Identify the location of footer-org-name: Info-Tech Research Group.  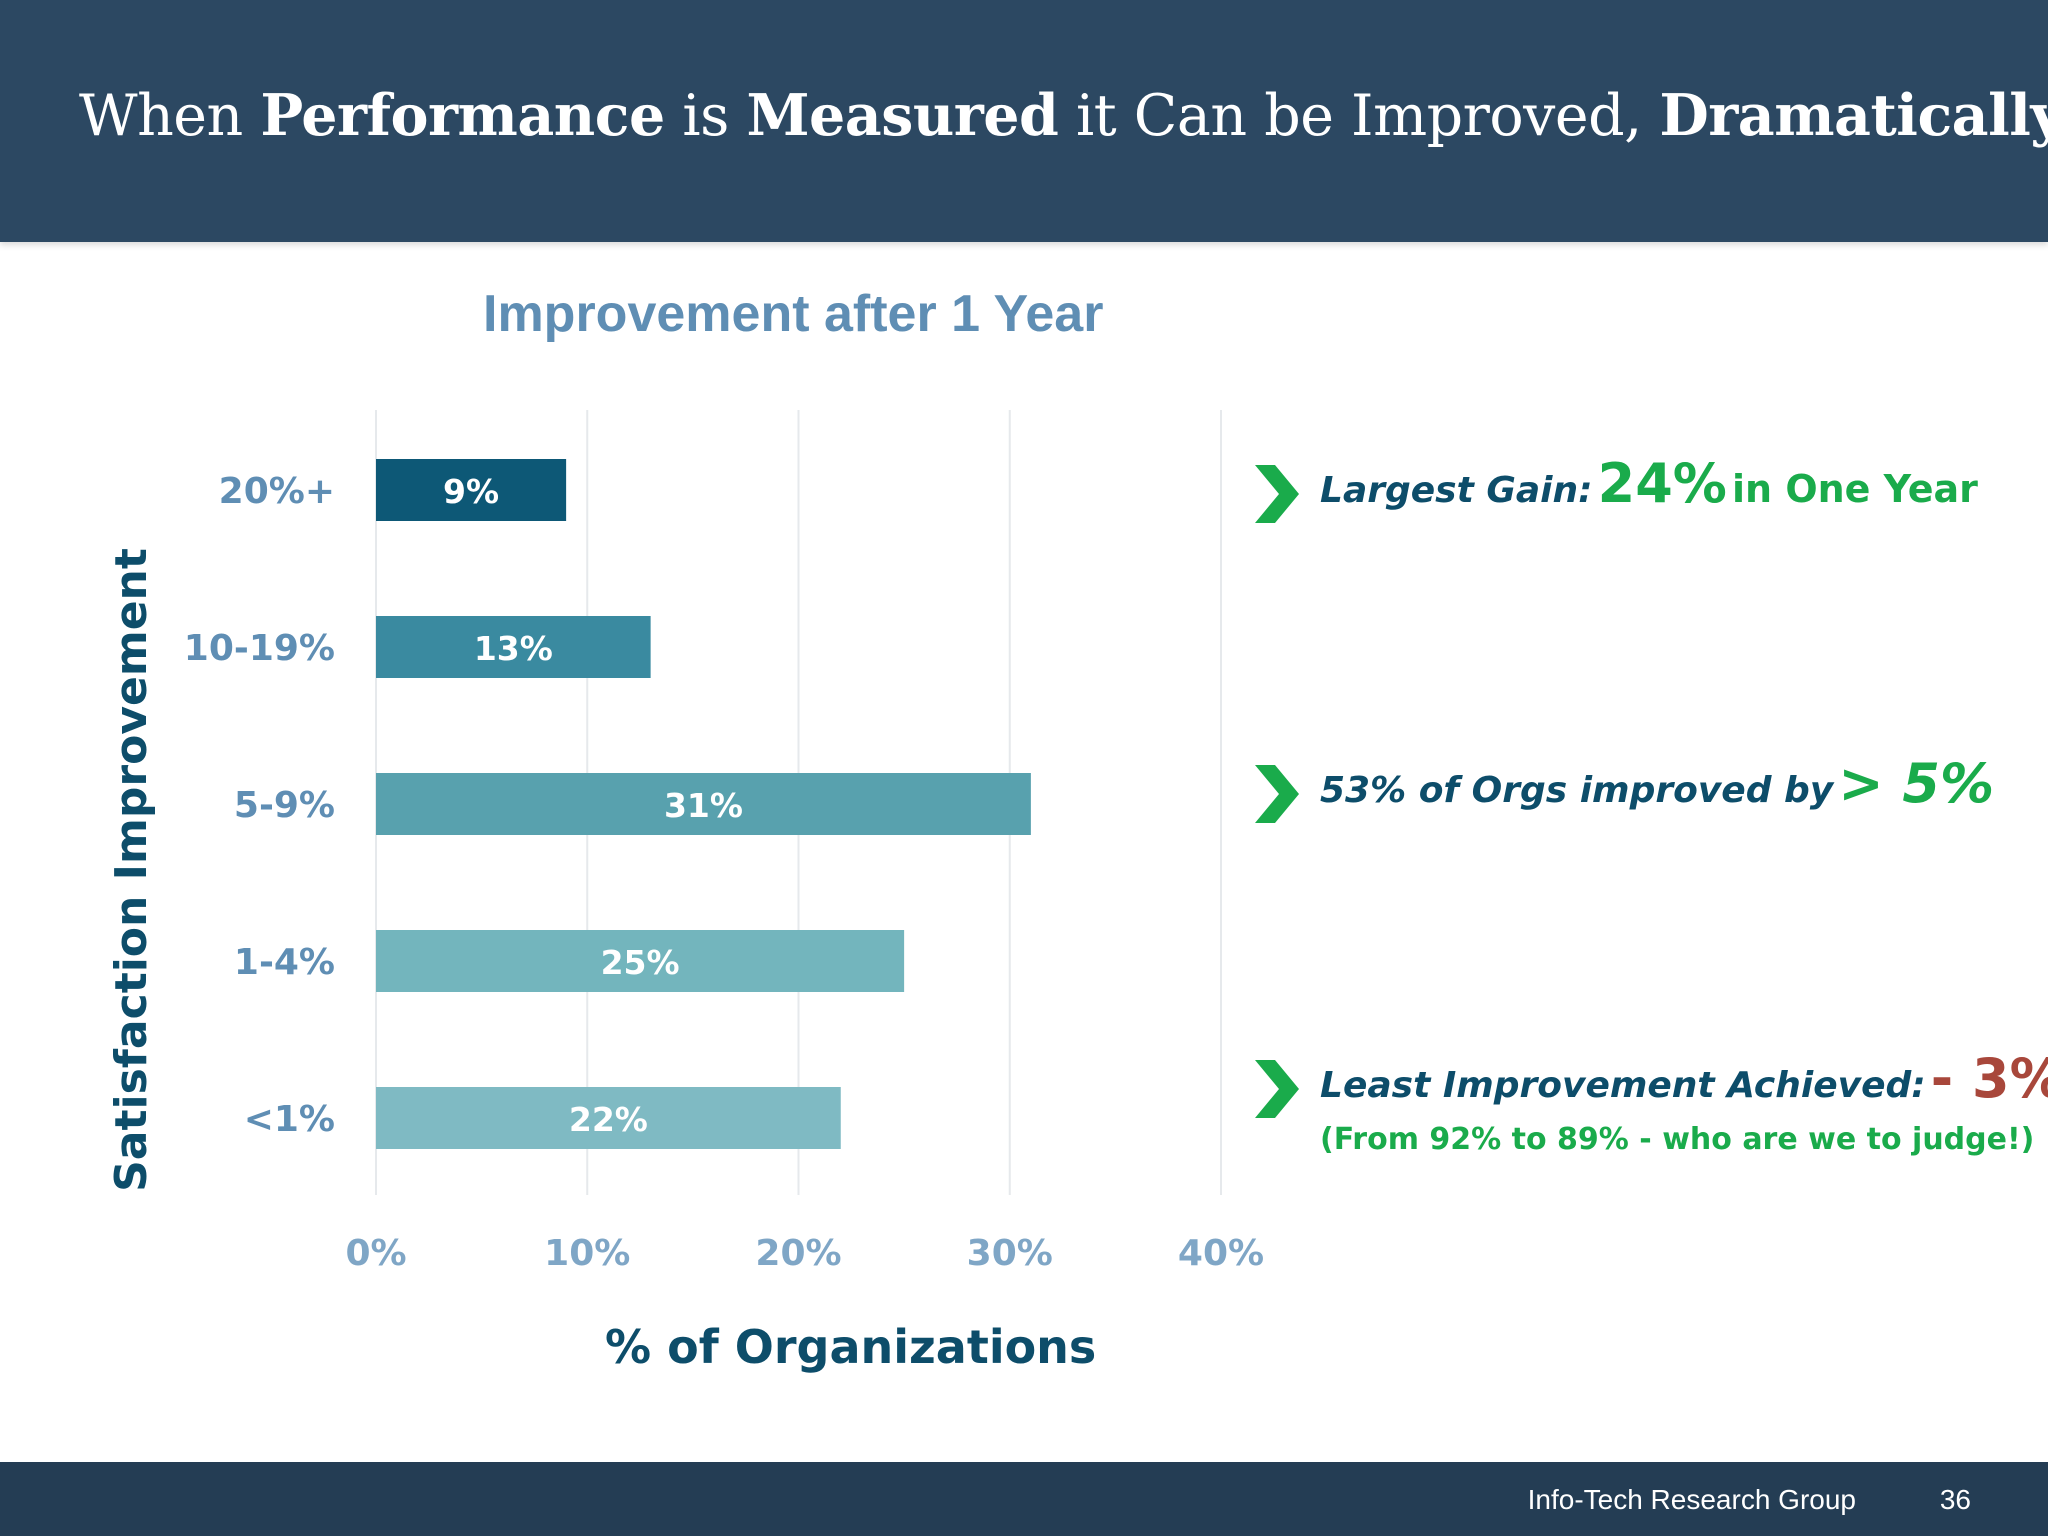
(1691, 1499).